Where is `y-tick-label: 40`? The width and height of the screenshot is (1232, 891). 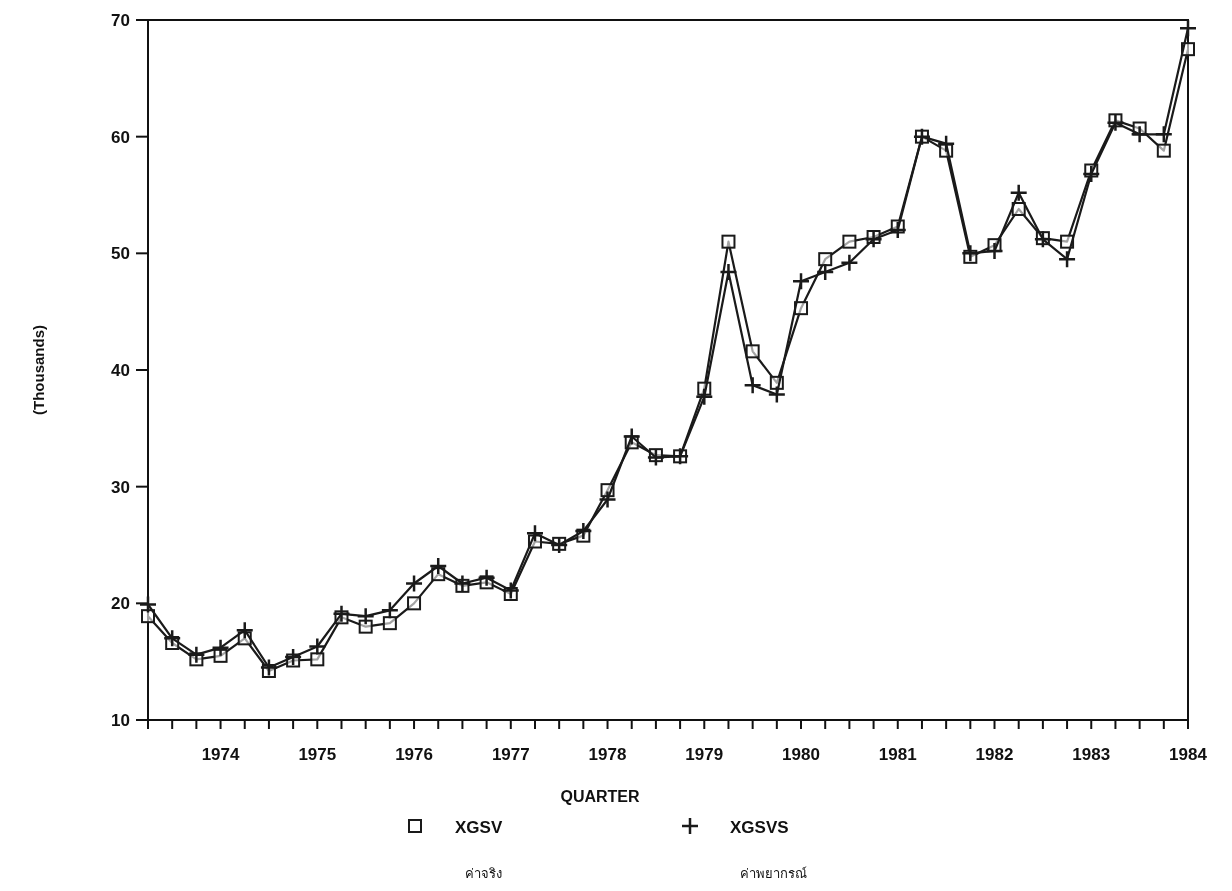 y-tick-label: 40 is located at coordinates (120, 370).